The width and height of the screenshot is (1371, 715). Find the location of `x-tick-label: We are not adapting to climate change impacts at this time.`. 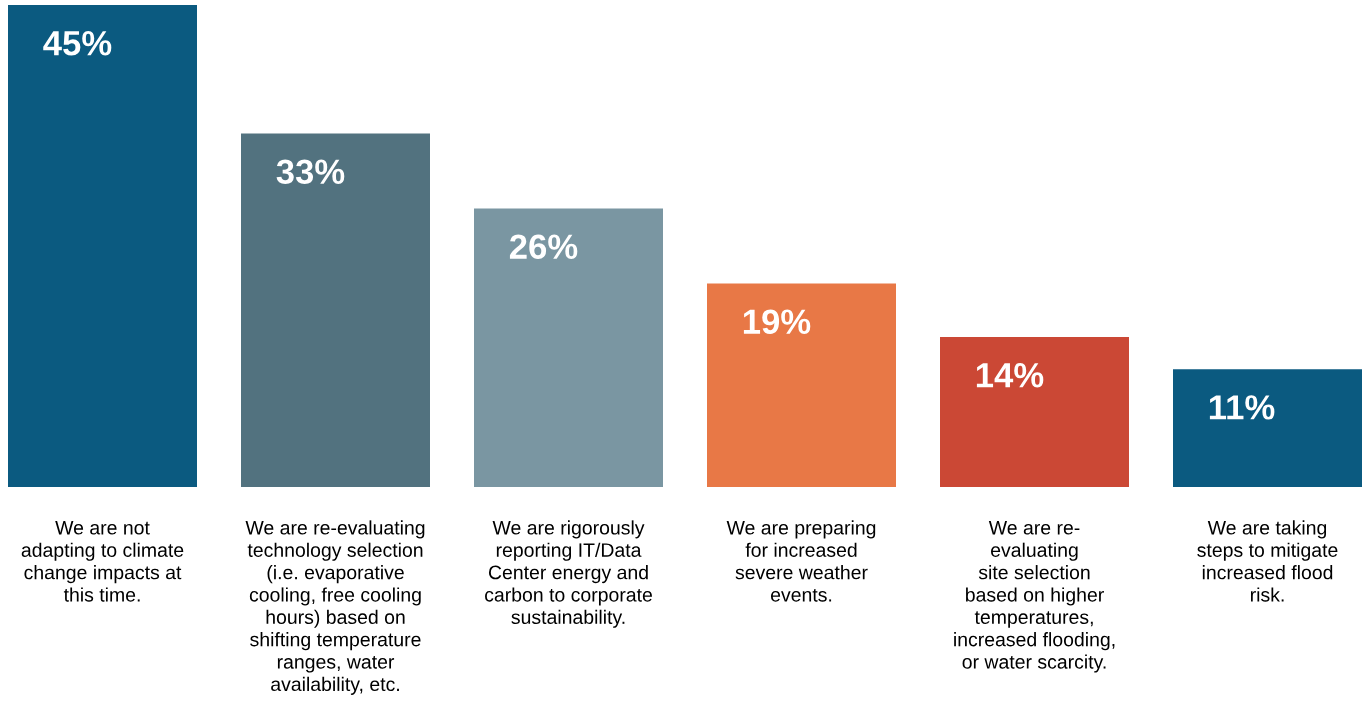

x-tick-label: We are not adapting to climate change impacts at this time. is located at coordinates (102, 561).